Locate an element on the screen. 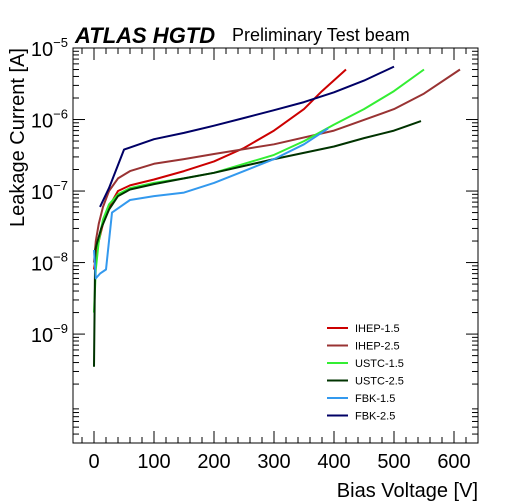  y-tick-label: 10⁻⁹ is located at coordinates (49, 334).